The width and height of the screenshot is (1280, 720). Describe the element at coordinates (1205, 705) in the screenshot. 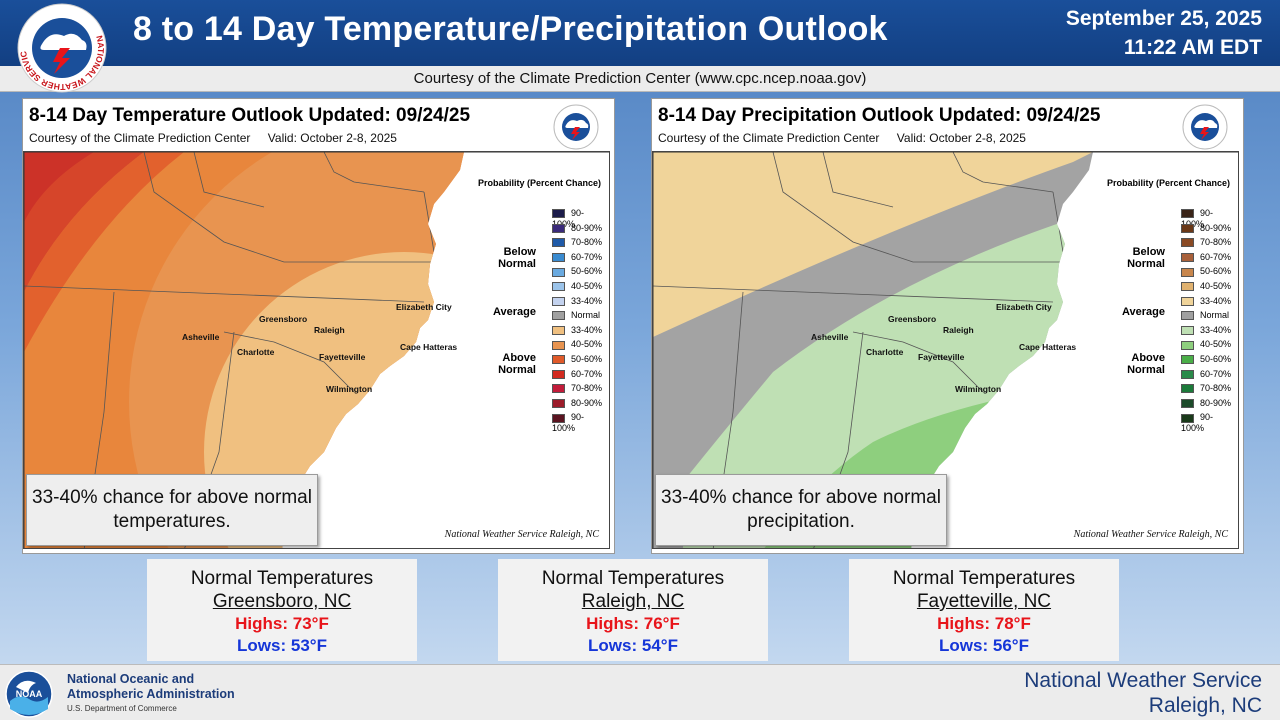

I see `nws-office-line2: Raleigh, NC` at that location.